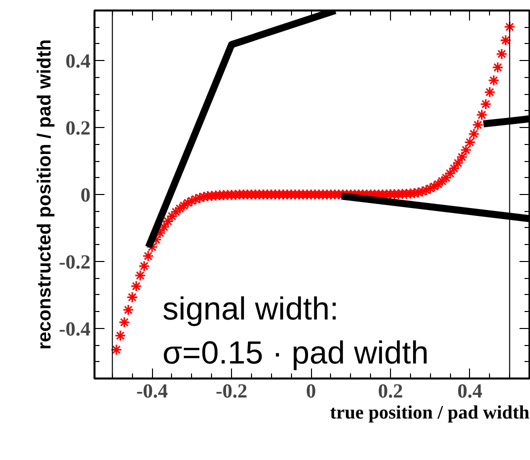 The width and height of the screenshot is (530, 460). Describe the element at coordinates (250, 308) in the screenshot. I see `annotation: signal width:` at that location.